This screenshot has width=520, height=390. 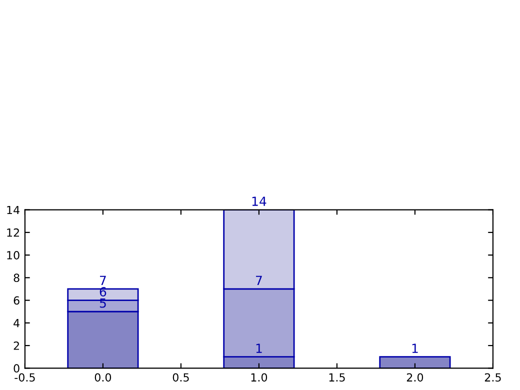 What do you see at coordinates (17, 300) in the screenshot?
I see `y-tick-label: 6` at bounding box center [17, 300].